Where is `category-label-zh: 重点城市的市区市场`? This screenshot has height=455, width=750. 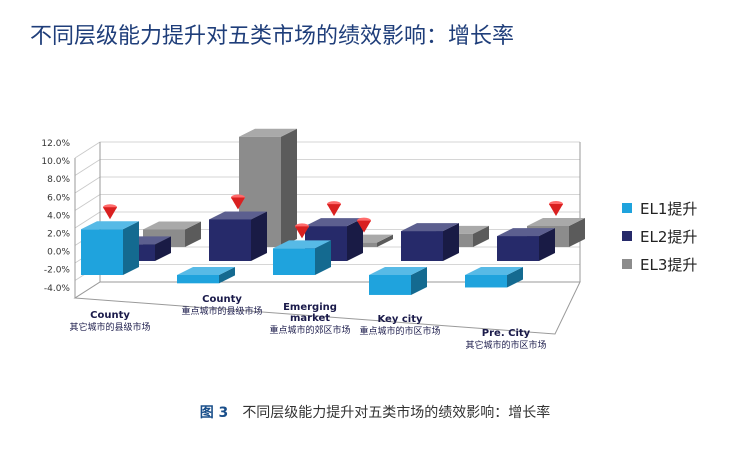
category-label-zh: 重点城市的市区市场 is located at coordinates (399, 331).